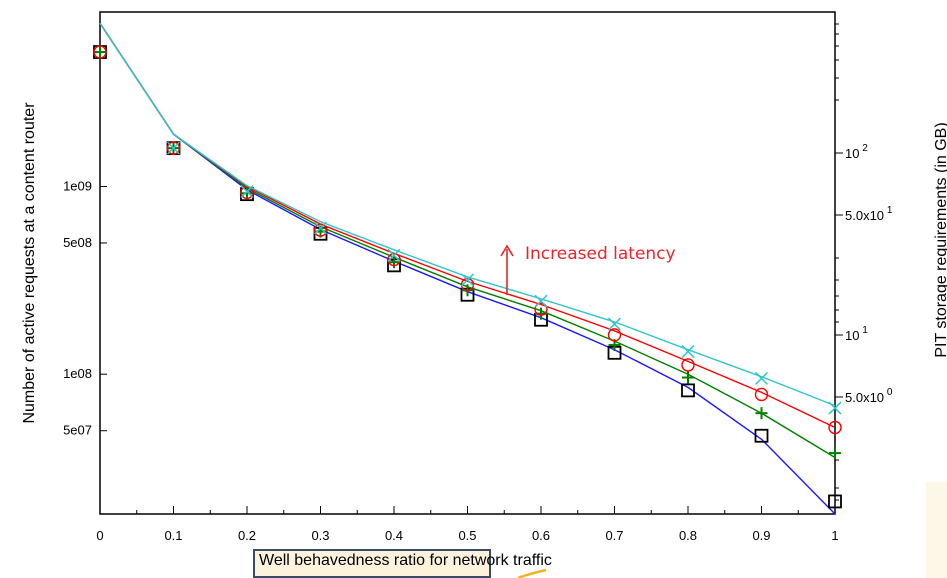 The width and height of the screenshot is (947, 578). What do you see at coordinates (869, 214) in the screenshot?
I see `right-tick-label: 5.0x10 1` at bounding box center [869, 214].